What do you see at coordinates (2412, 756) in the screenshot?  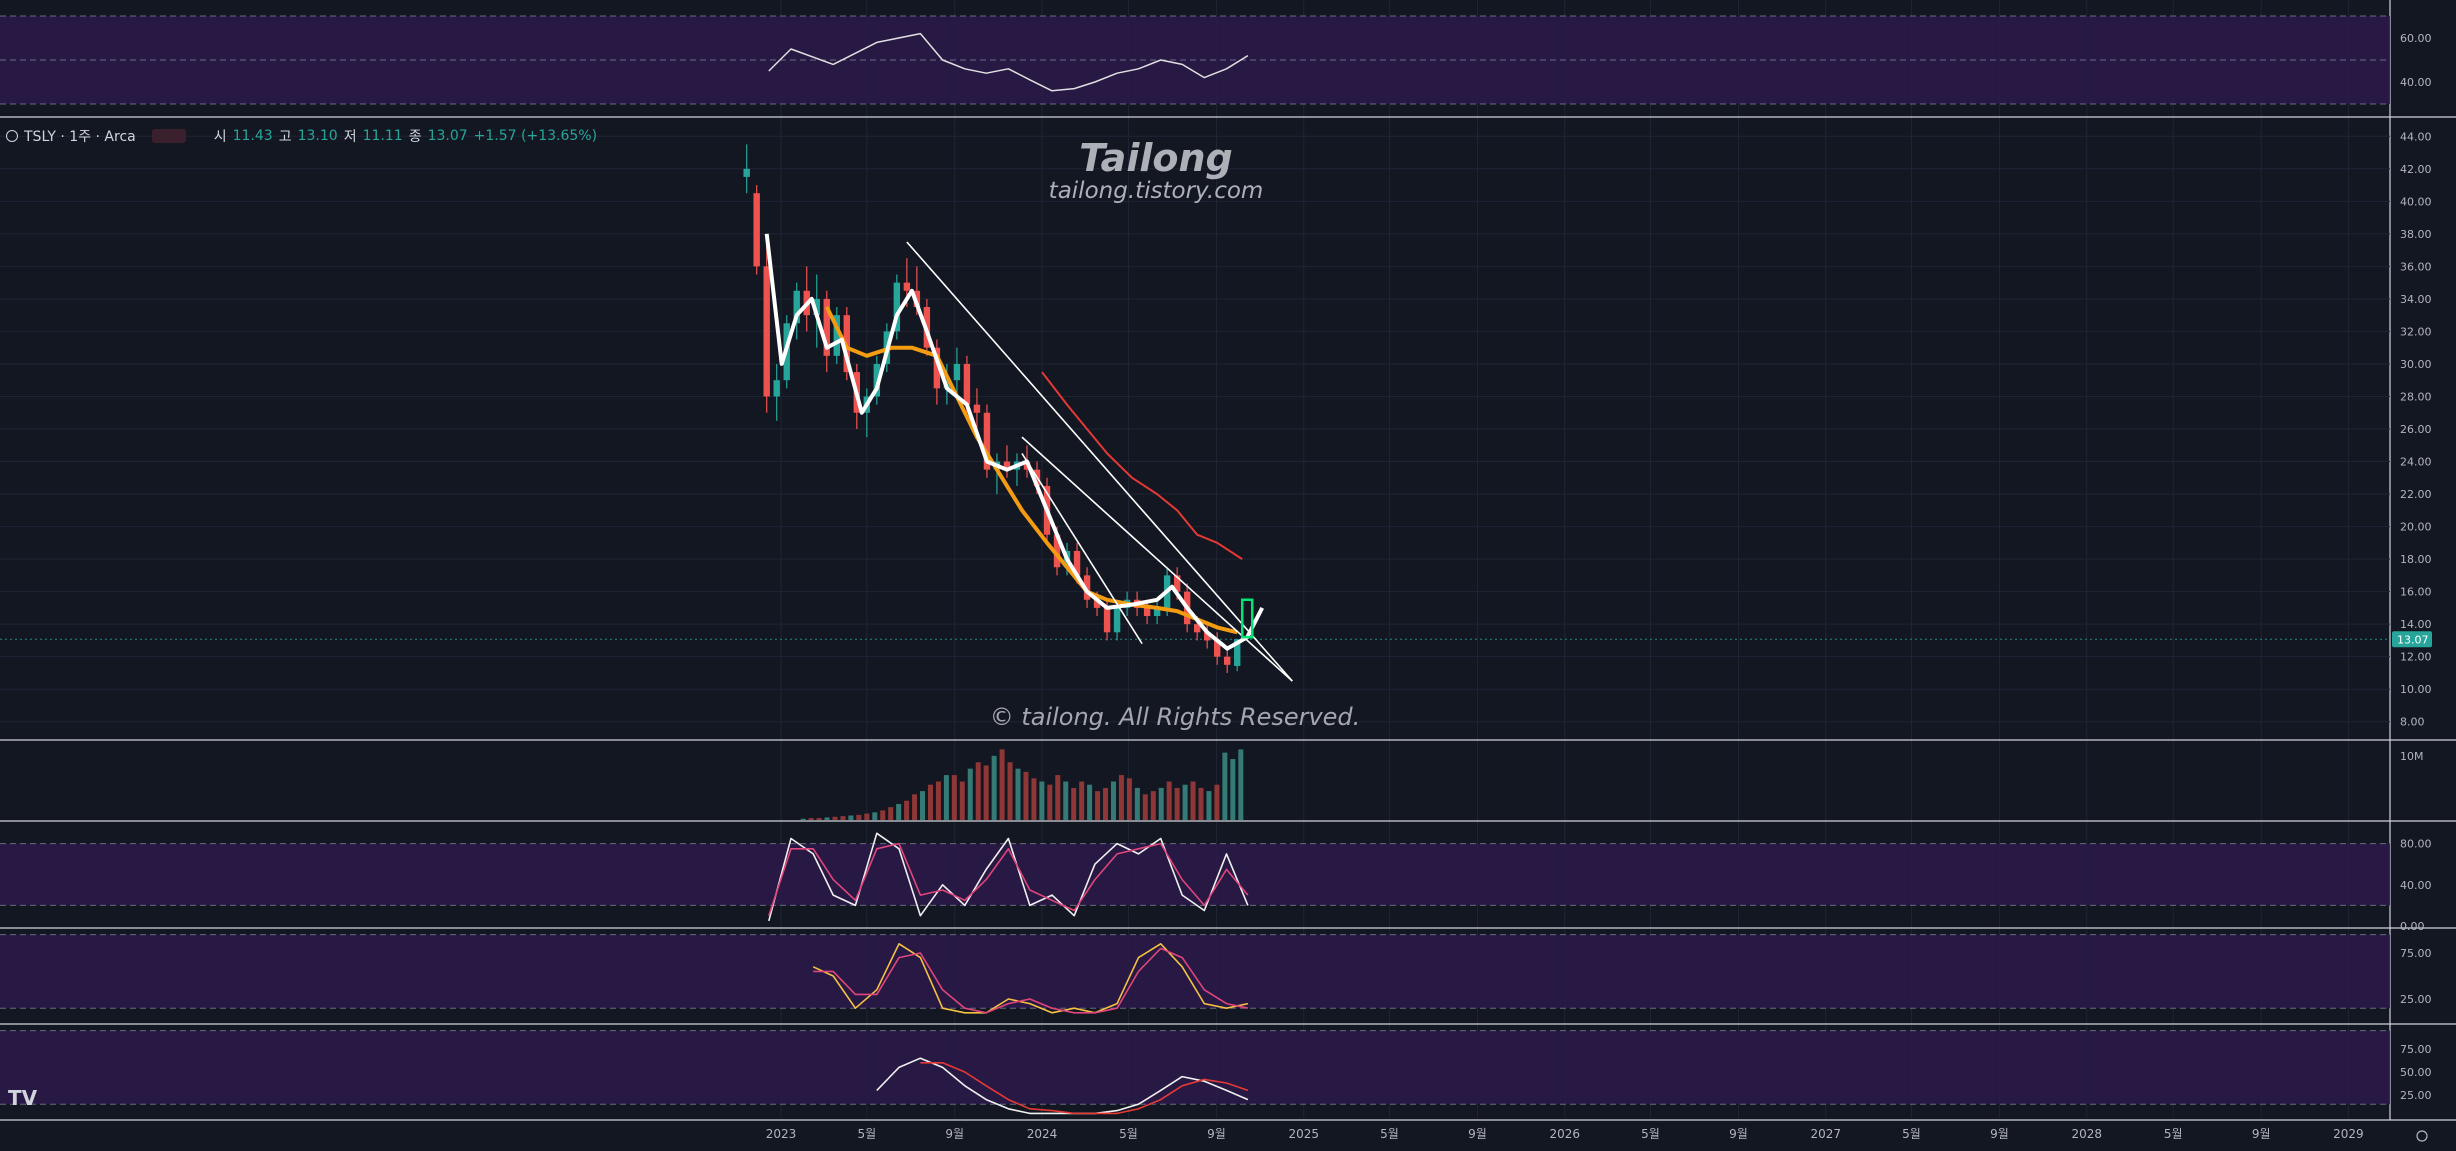 I see `volume-tick-0: 10M` at bounding box center [2412, 756].